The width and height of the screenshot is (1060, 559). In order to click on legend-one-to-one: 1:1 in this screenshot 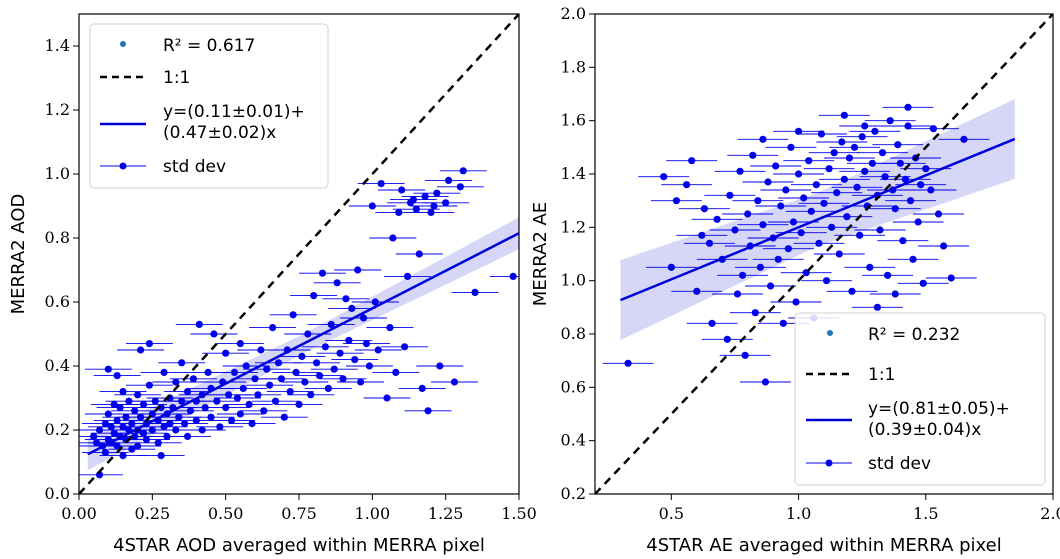, I will do `click(176, 78)`.